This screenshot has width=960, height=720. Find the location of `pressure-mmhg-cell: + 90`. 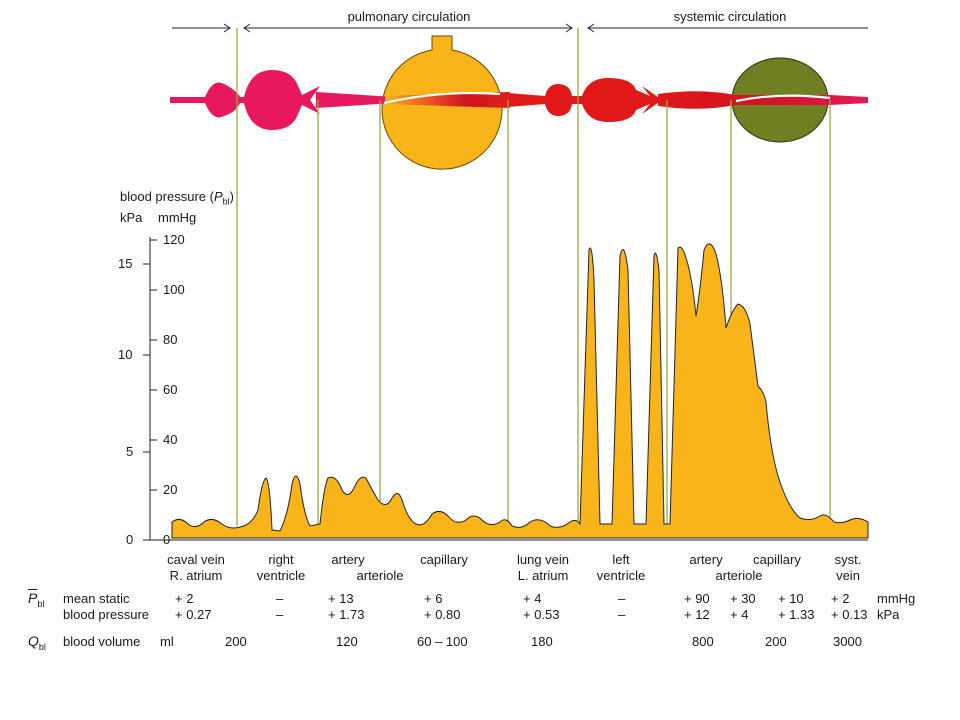

pressure-mmhg-cell: + 90 is located at coordinates (697, 598).